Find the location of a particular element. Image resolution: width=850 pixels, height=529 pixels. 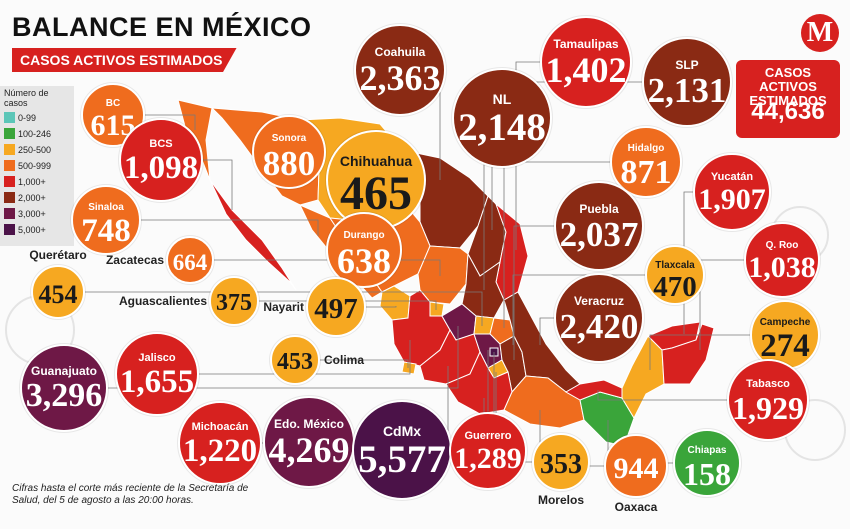

page-title: BALANCE EN MÉXICO is located at coordinates (162, 27).